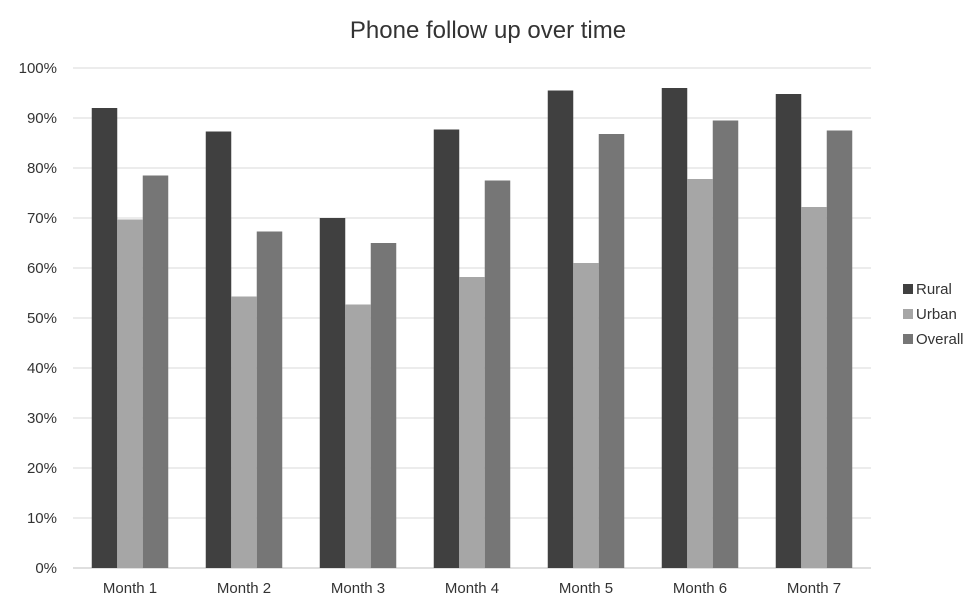 This screenshot has height=596, width=974. What do you see at coordinates (42, 118) in the screenshot?
I see `y-tick-label: 90%` at bounding box center [42, 118].